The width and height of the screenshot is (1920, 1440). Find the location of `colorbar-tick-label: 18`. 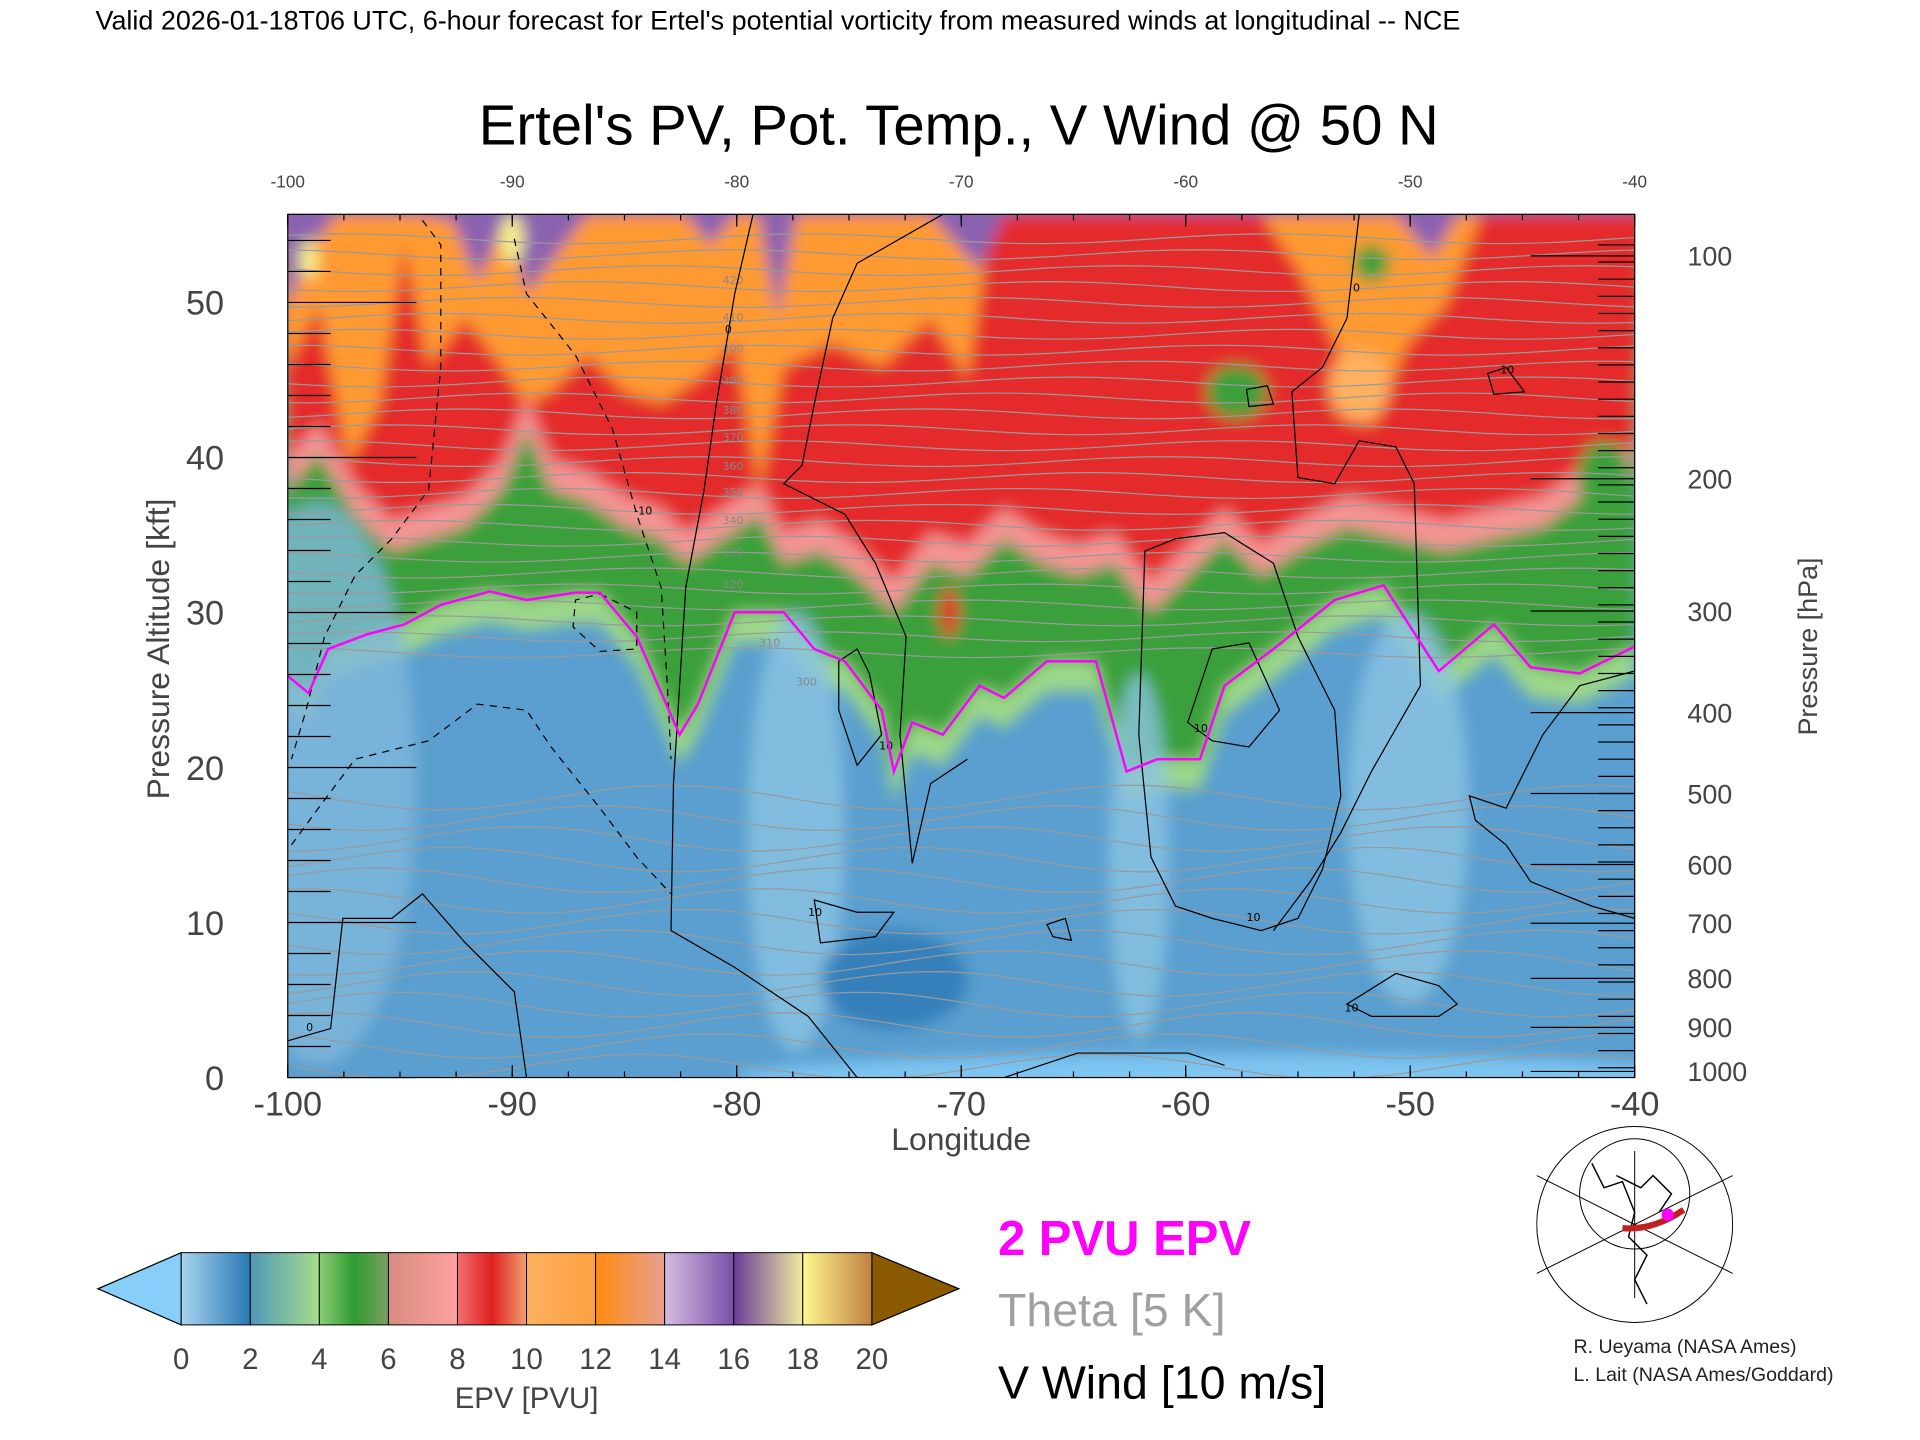

colorbar-tick-label: 18 is located at coordinates (802, 1359).